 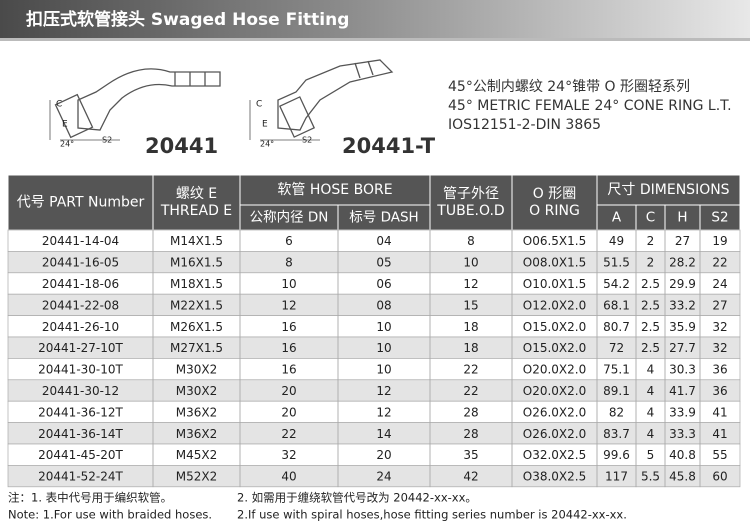 I want to click on cell-text: 80.7, so click(x=616, y=327).